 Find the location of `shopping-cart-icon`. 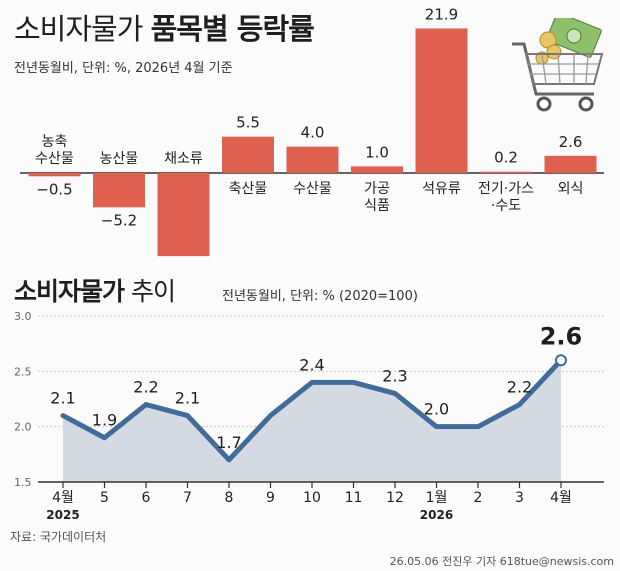

shopping-cart-icon is located at coordinates (558, 65).